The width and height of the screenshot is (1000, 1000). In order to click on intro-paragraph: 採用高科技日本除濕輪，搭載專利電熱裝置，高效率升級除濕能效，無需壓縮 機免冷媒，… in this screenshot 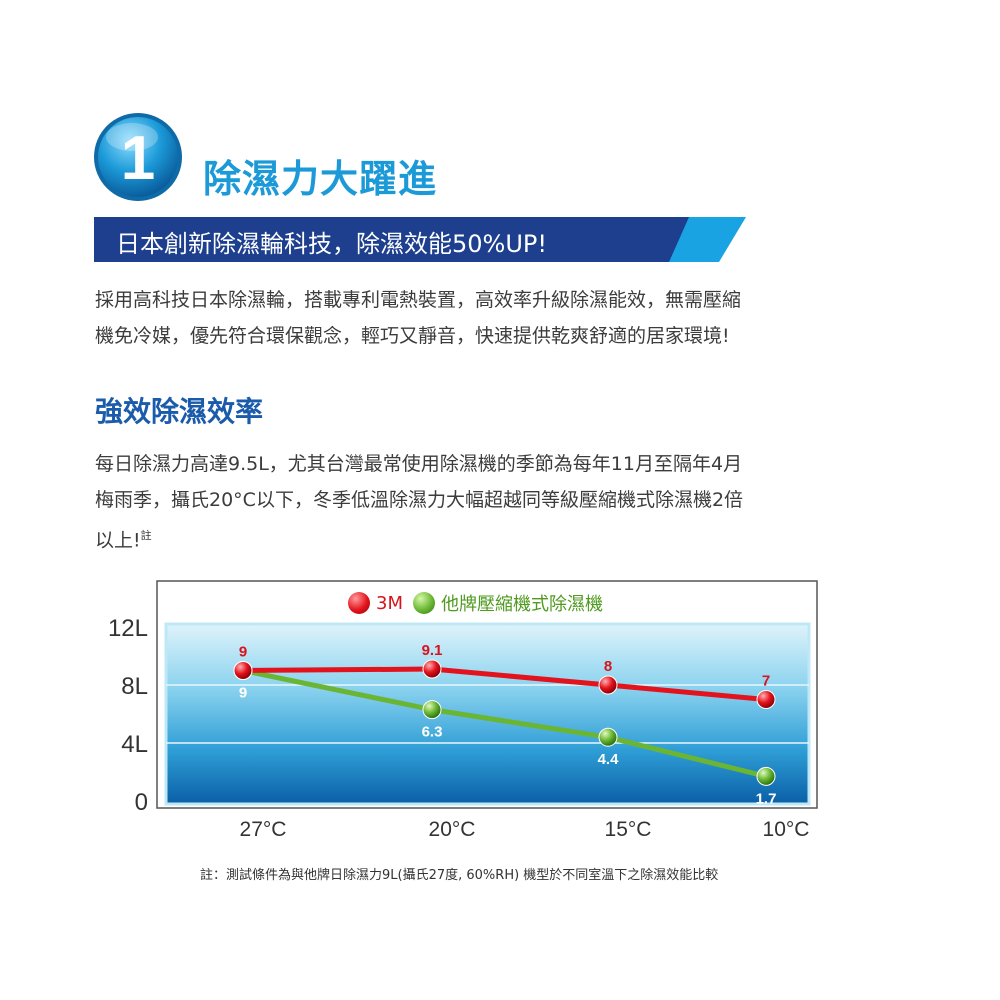, I will do `click(495, 318)`.